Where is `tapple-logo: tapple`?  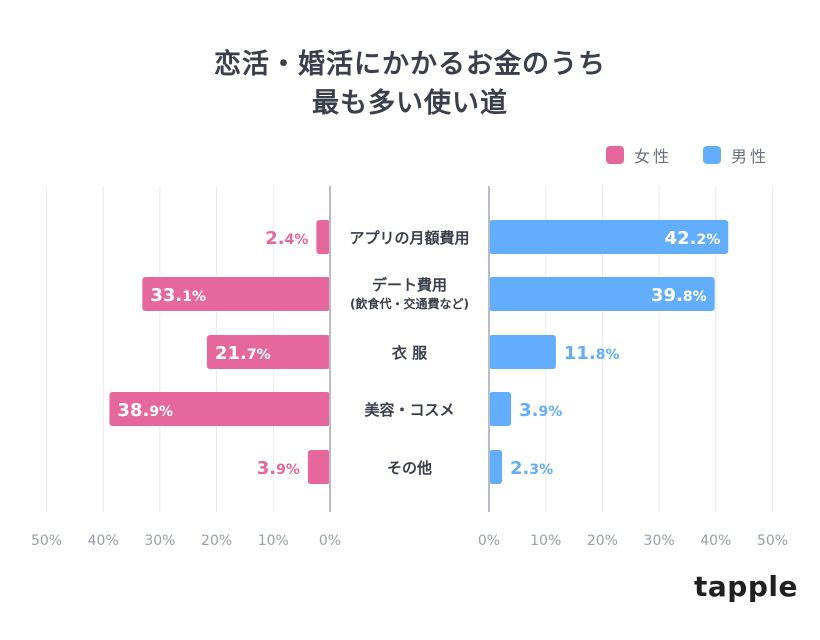
tapple-logo: tapple is located at coordinates (746, 586).